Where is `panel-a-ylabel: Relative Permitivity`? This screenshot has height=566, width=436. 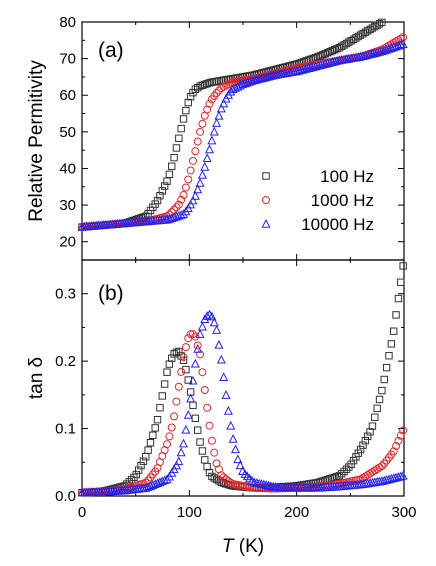 panel-a-ylabel: Relative Permitivity is located at coordinates (36, 141).